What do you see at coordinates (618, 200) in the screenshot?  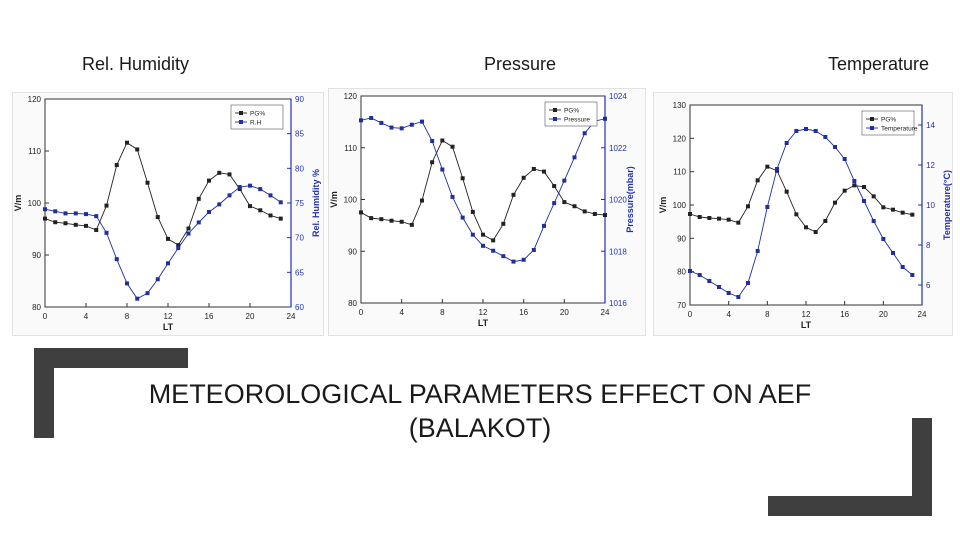 I see `y2-tick-label: 1020` at bounding box center [618, 200].